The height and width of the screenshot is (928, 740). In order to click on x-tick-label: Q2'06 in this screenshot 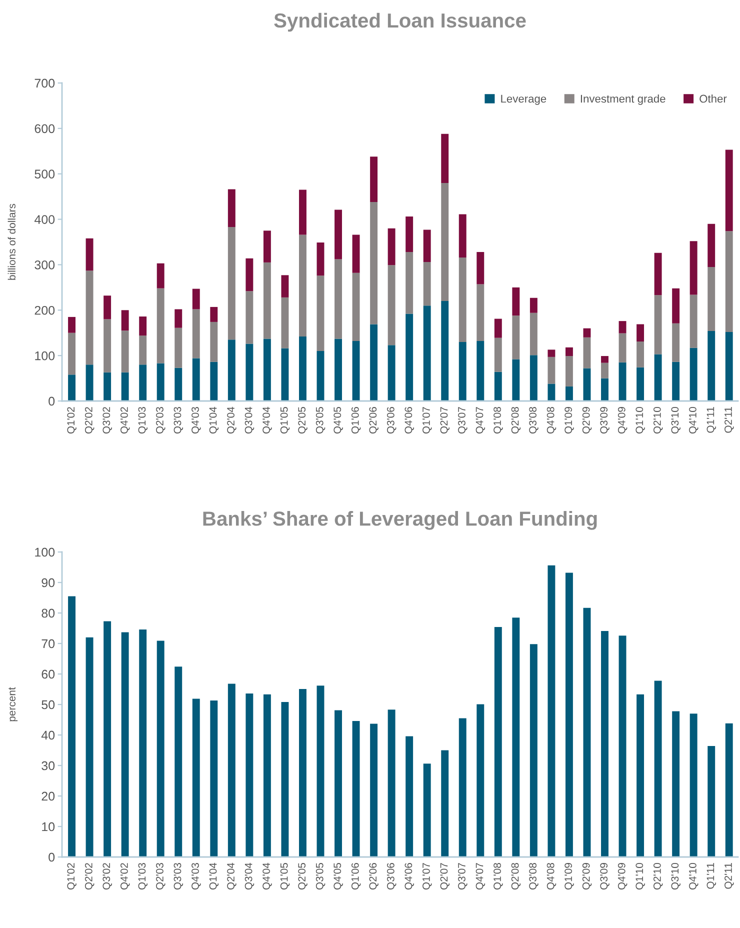, I will do `click(373, 876)`.